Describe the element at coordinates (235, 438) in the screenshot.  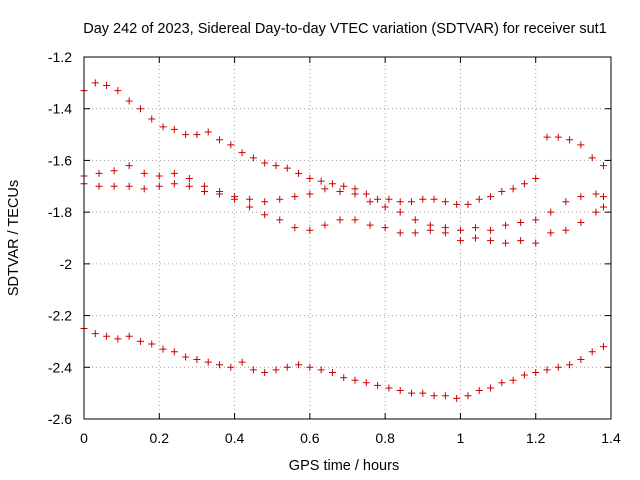
I see `x-tick-label: 0.4` at that location.